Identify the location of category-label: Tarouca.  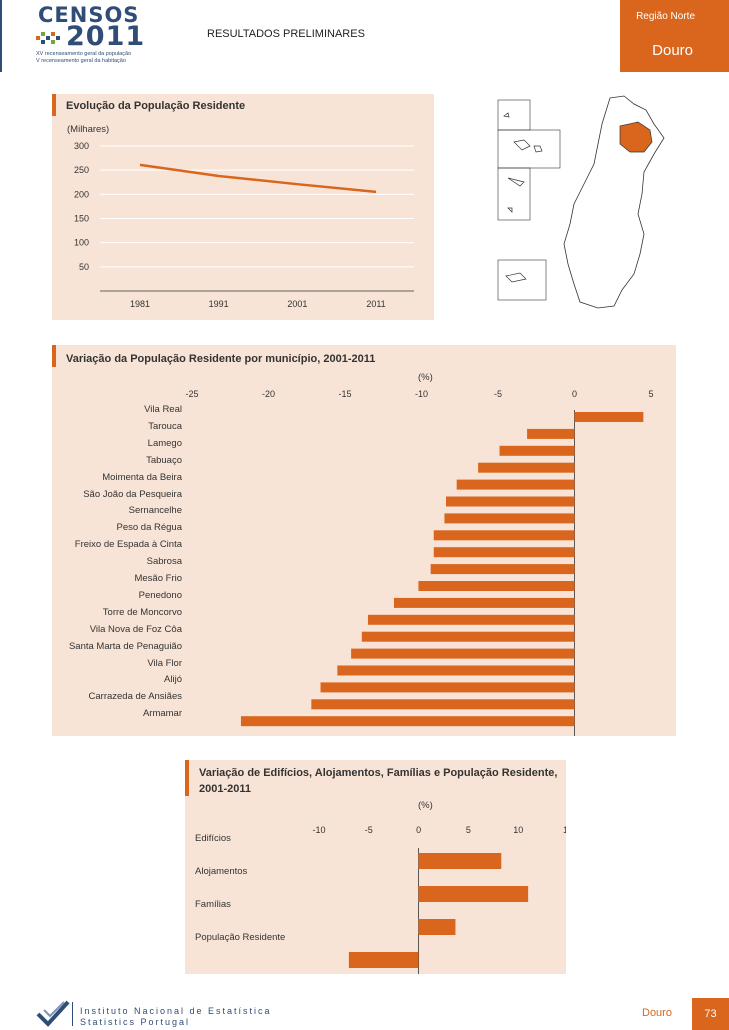
(165, 426).